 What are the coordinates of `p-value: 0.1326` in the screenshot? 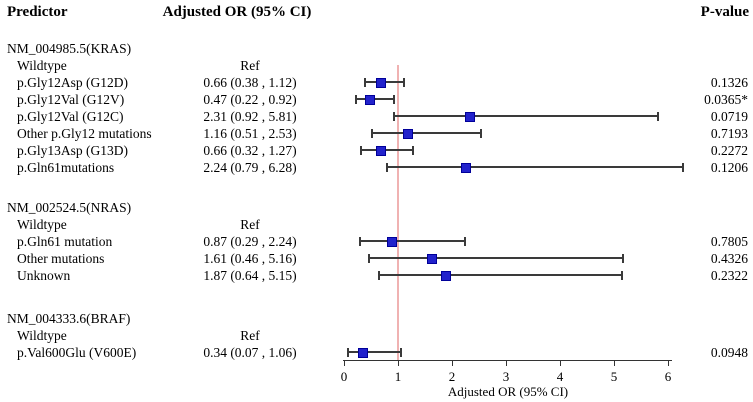 It's located at (729, 82).